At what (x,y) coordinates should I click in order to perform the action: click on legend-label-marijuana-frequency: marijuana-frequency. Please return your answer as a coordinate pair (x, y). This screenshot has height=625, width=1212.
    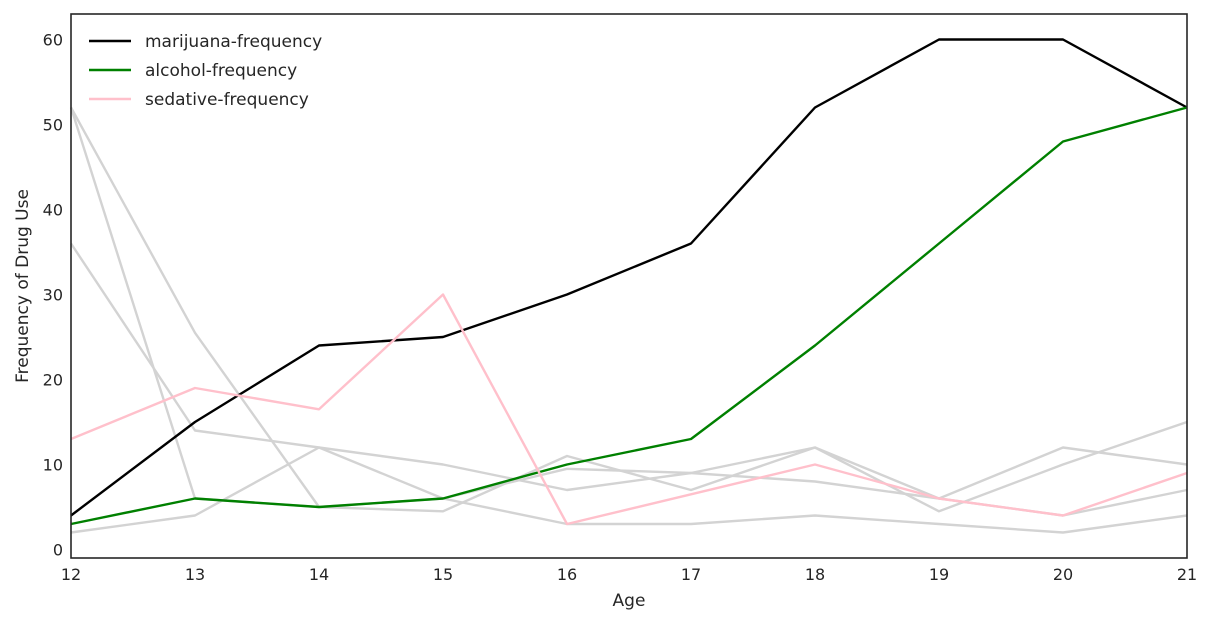
    Looking at the image, I should click on (233, 42).